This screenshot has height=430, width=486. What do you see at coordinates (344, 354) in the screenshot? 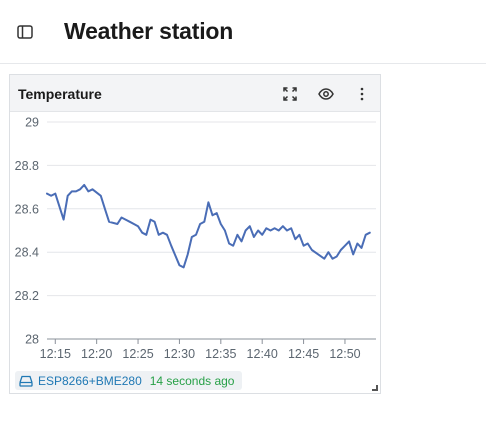
I see `x-tick-label: 12:50` at bounding box center [344, 354].